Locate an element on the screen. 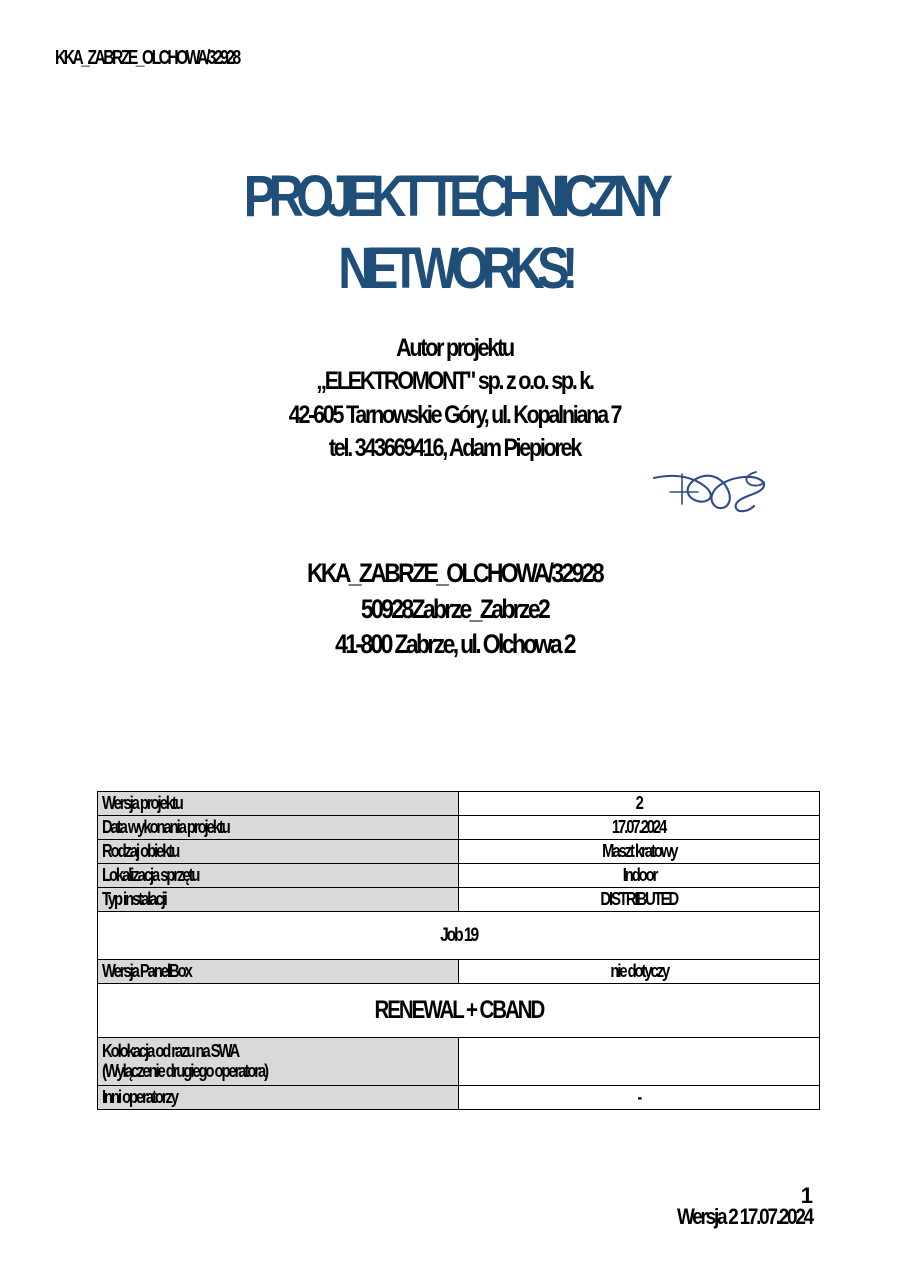  site-code: KKA_ZABRZE_OLCHOWA/32928 is located at coordinates (455, 573).